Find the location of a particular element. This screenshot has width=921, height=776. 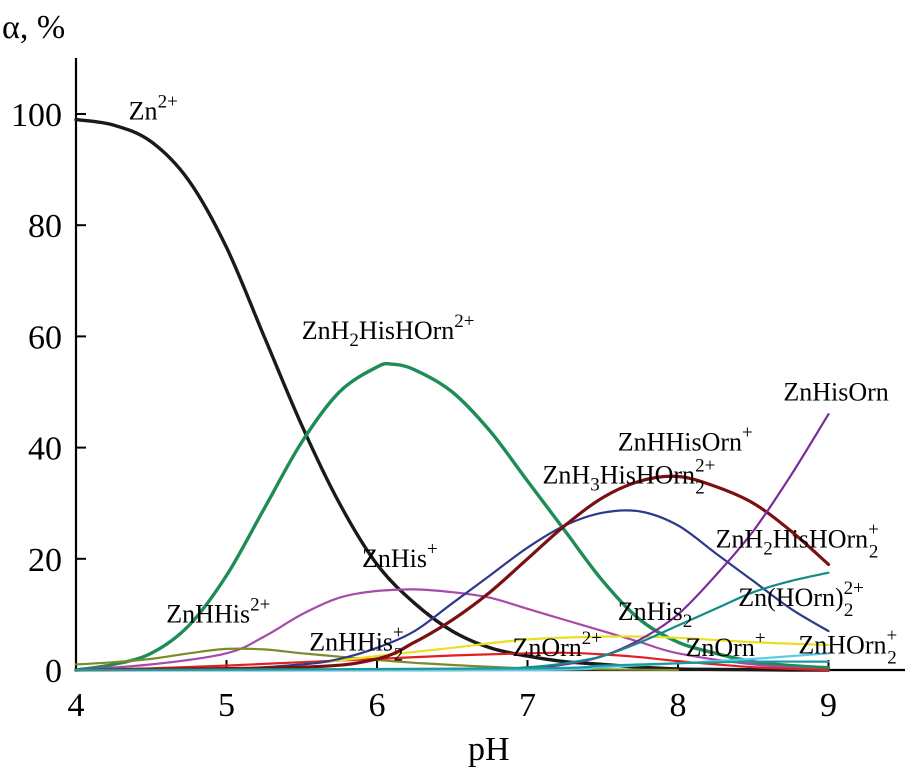

y-tick-label: 0 is located at coordinates (53, 671).